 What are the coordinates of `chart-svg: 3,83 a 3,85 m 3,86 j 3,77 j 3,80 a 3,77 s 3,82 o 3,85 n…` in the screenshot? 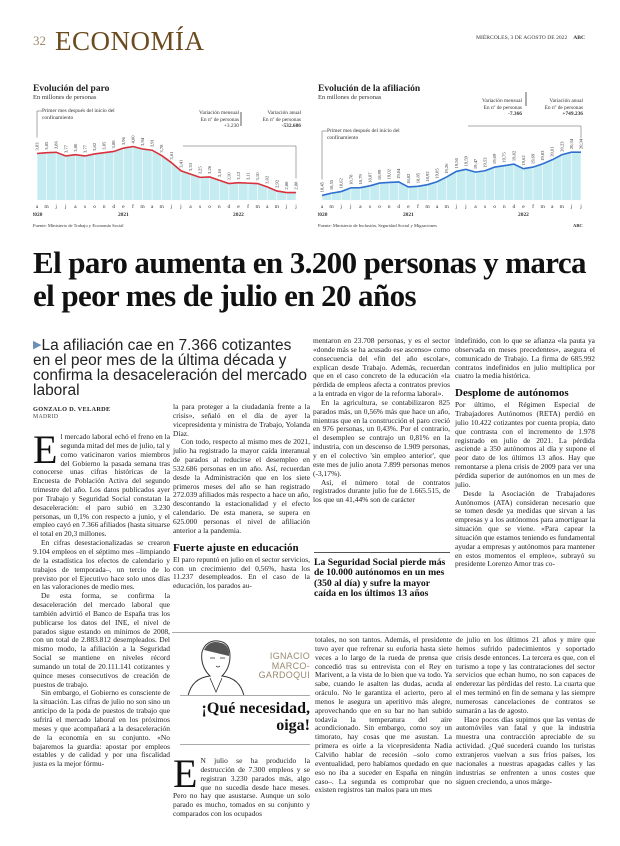 It's located at (166, 164).